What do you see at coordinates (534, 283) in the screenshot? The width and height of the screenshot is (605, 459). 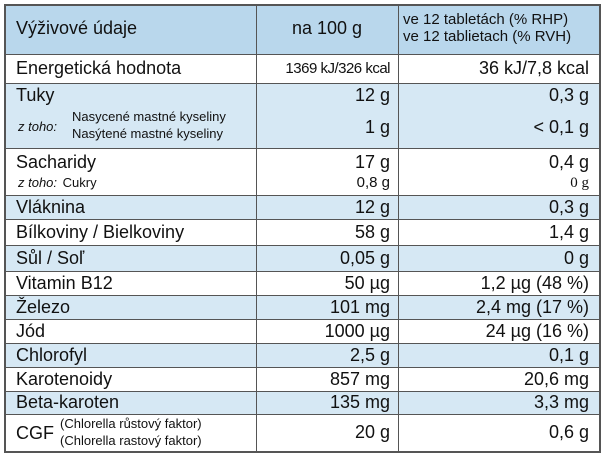 I see `b12-per-12: 1,2 µg (48 %)` at bounding box center [534, 283].